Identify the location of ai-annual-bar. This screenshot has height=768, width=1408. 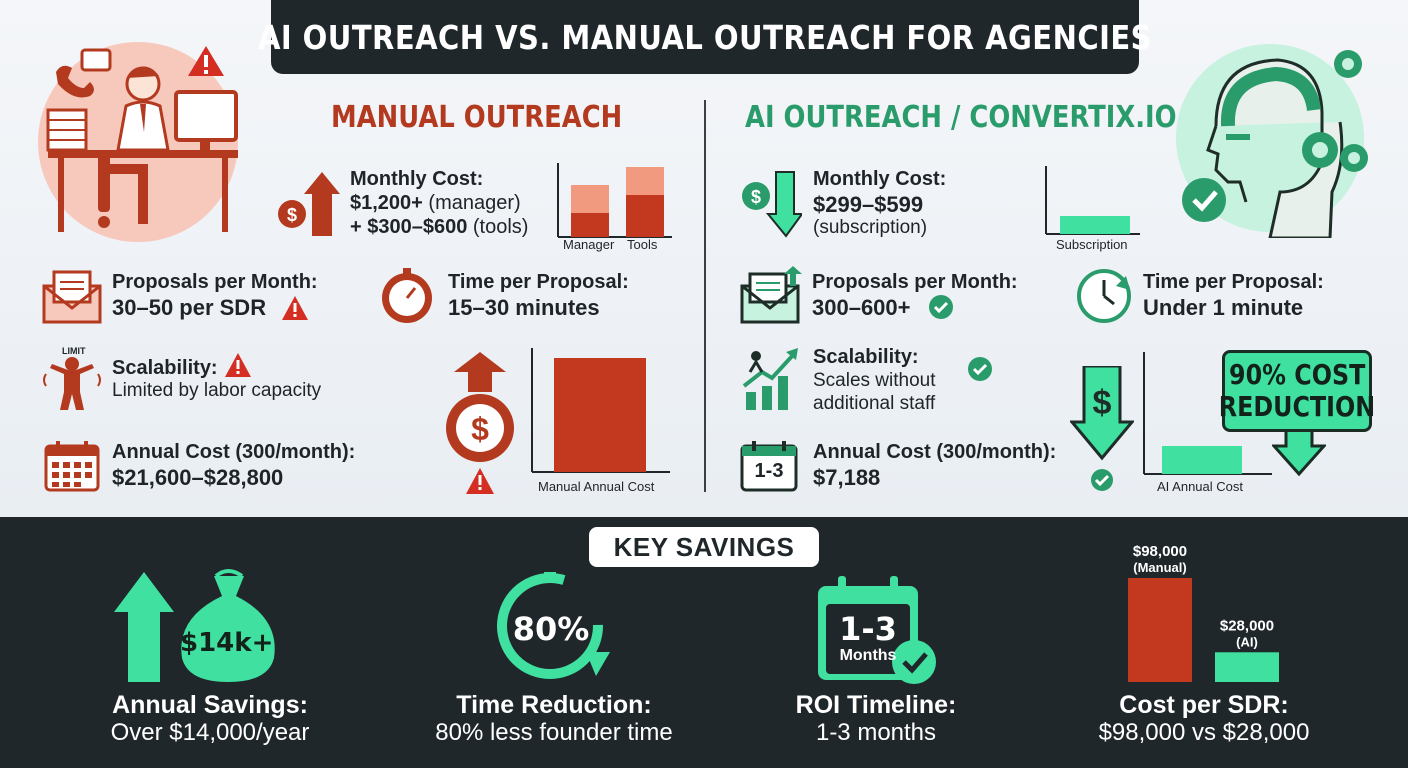
(1202, 460).